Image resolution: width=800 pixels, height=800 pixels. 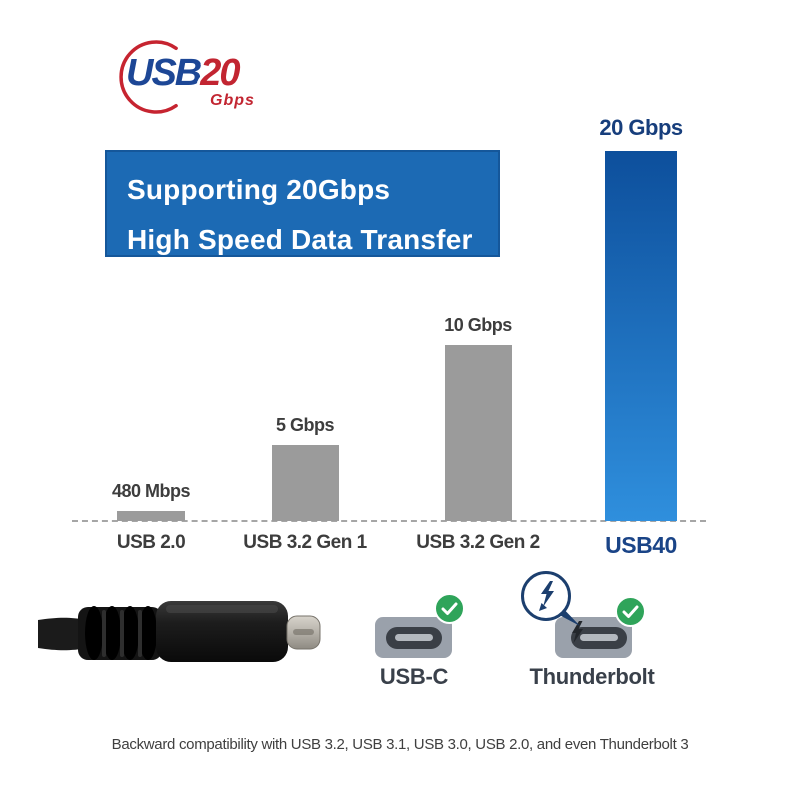 I want to click on axis-label-2: USB 3.2 Gen 1, so click(x=305, y=542).